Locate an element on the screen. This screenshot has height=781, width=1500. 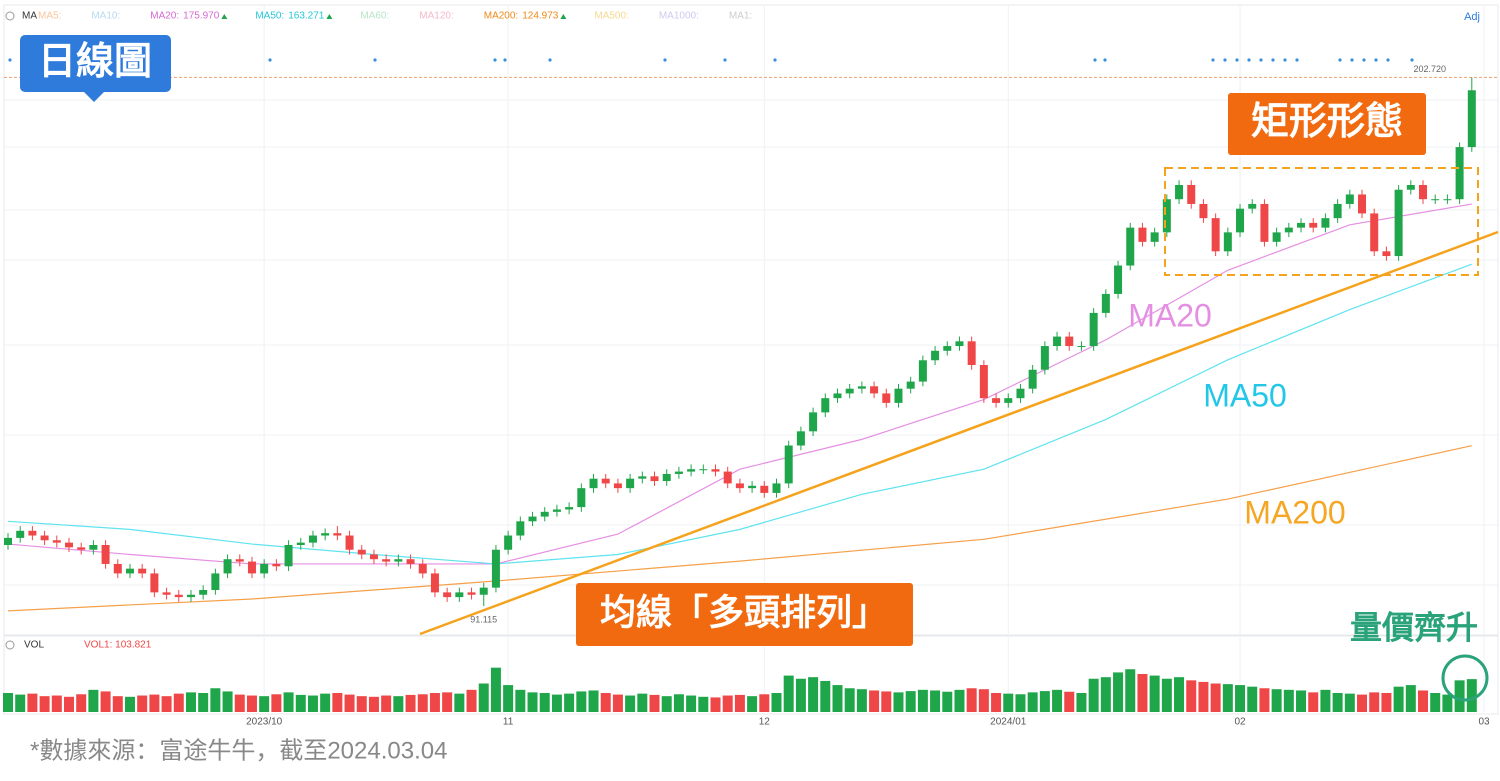
x-tick-label: 03 is located at coordinates (1484, 722).